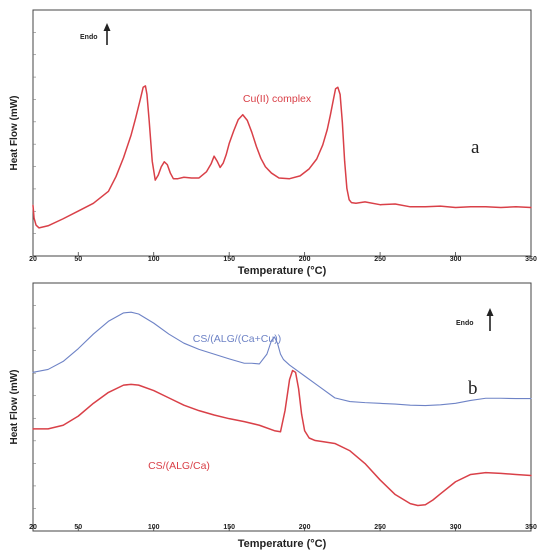 This screenshot has height=550, width=543. What do you see at coordinates (475, 147) in the screenshot?
I see `panel-a-letter: a` at bounding box center [475, 147].